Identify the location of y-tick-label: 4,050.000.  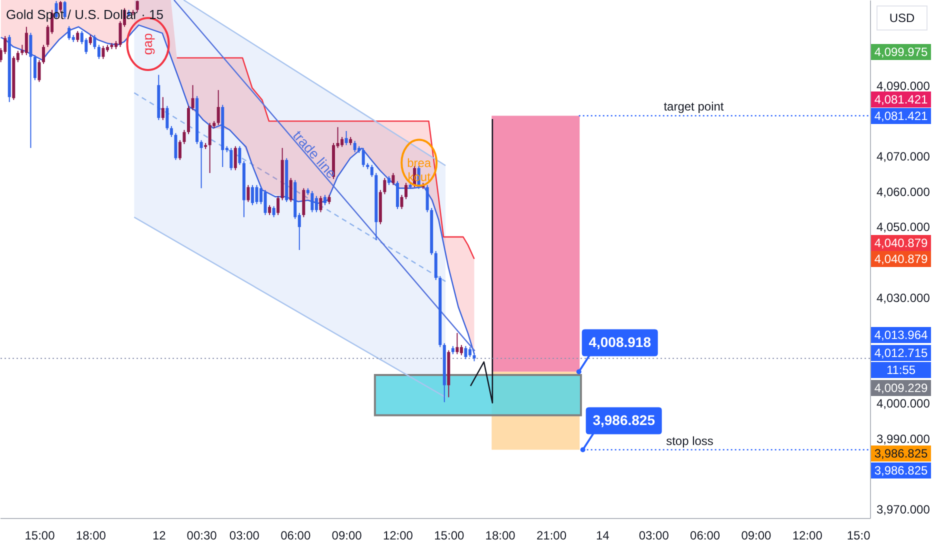
(903, 227).